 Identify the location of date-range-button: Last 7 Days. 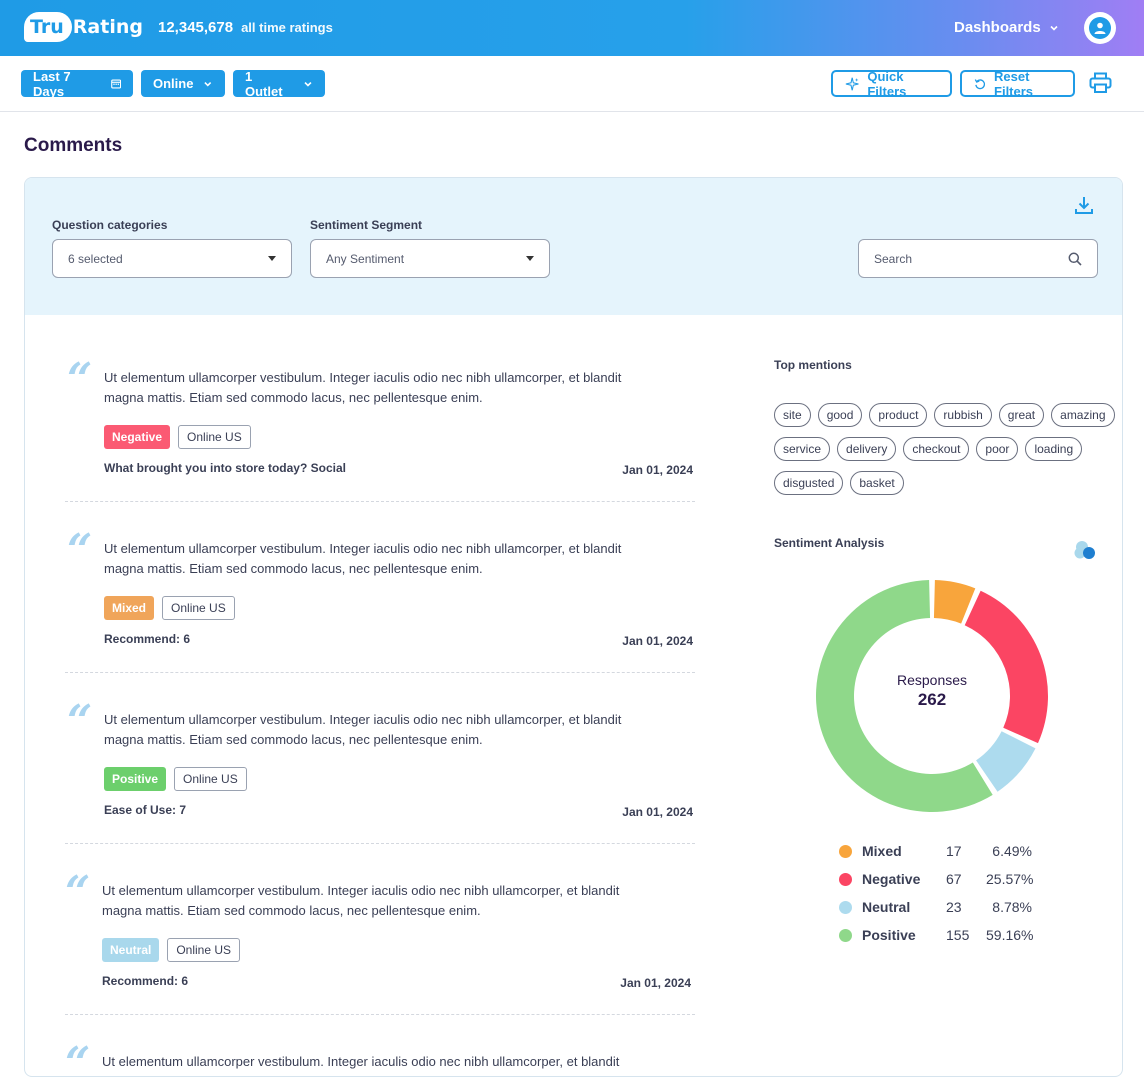
(77, 83).